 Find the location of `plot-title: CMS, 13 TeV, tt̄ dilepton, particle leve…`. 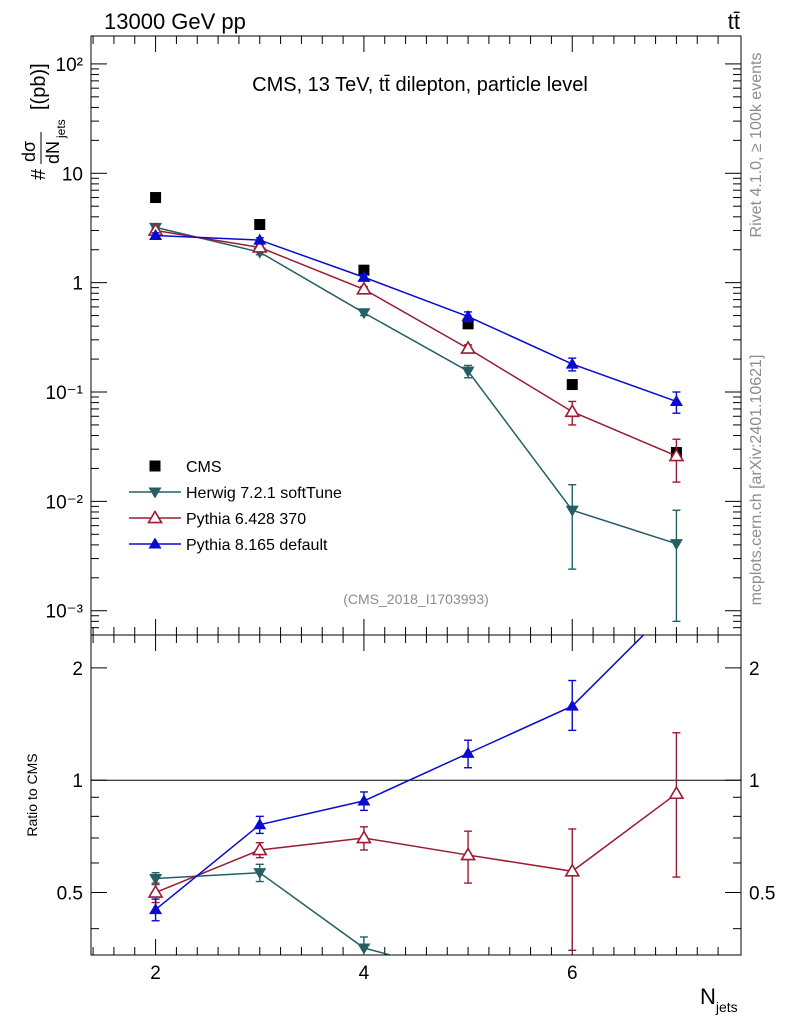

plot-title: CMS, 13 TeV, tt̄ dilepton, particle leve… is located at coordinates (420, 85).